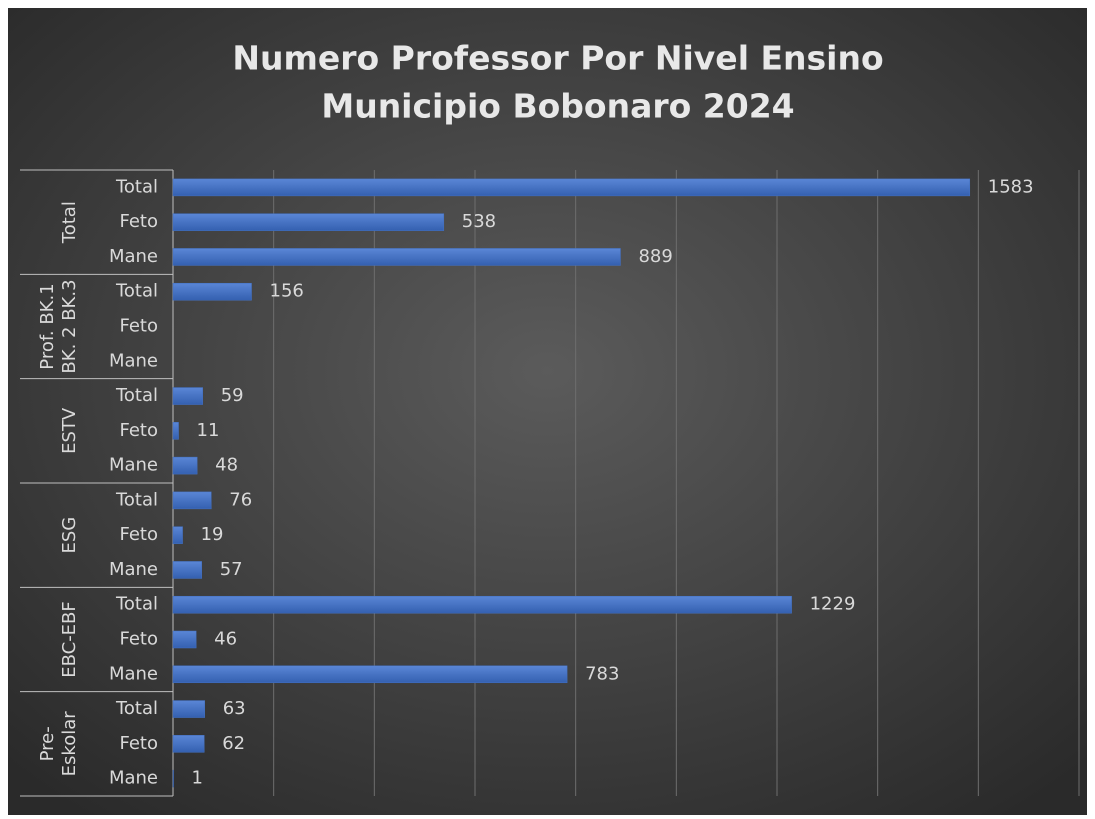 The height and width of the screenshot is (819, 1095). Describe the element at coordinates (233, 743) in the screenshot. I see `data-label: 62` at that location.